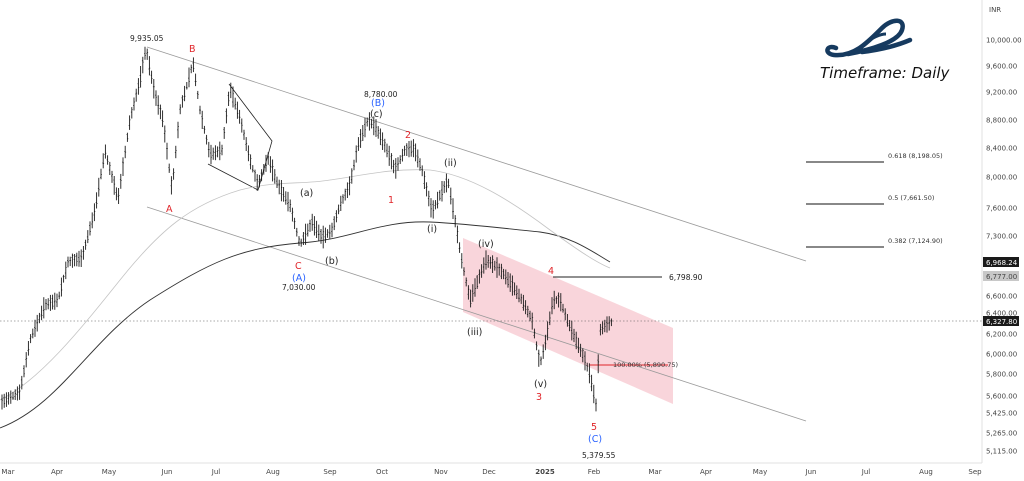  What do you see at coordinates (299, 287) in the screenshot?
I see `price-label-a-low: 7,030.00` at bounding box center [299, 287].